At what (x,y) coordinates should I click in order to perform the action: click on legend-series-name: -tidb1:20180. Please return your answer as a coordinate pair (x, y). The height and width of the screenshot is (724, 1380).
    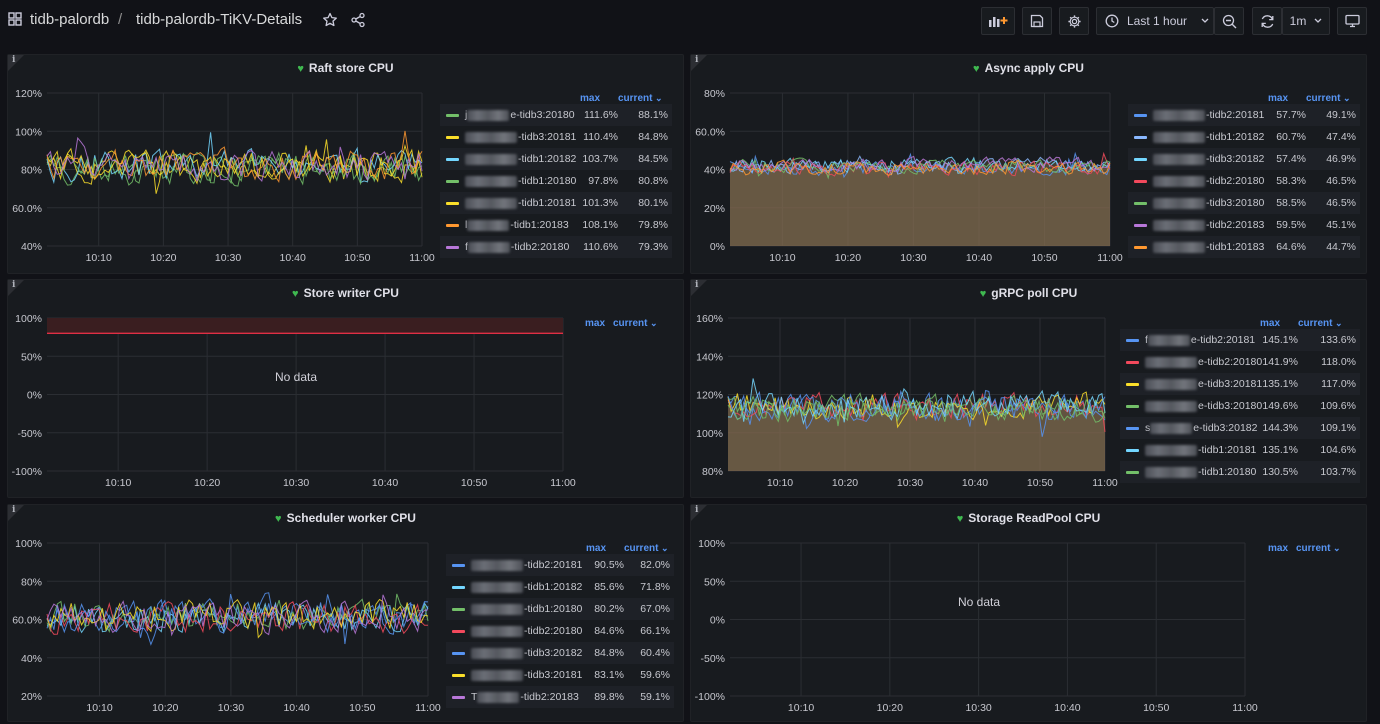
    Looking at the image, I should click on (520, 181).